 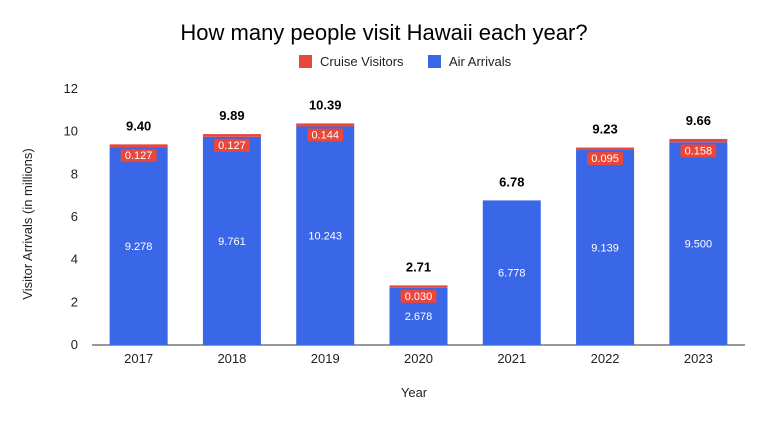 I want to click on cruise-value-label: 0.144, so click(x=325, y=135).